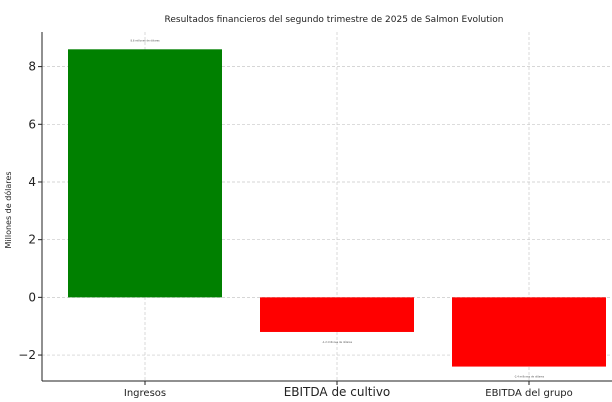 This screenshot has height=402, width=612. Describe the element at coordinates (8, 209) in the screenshot. I see `y-axis-label: Millones de dólares` at that location.